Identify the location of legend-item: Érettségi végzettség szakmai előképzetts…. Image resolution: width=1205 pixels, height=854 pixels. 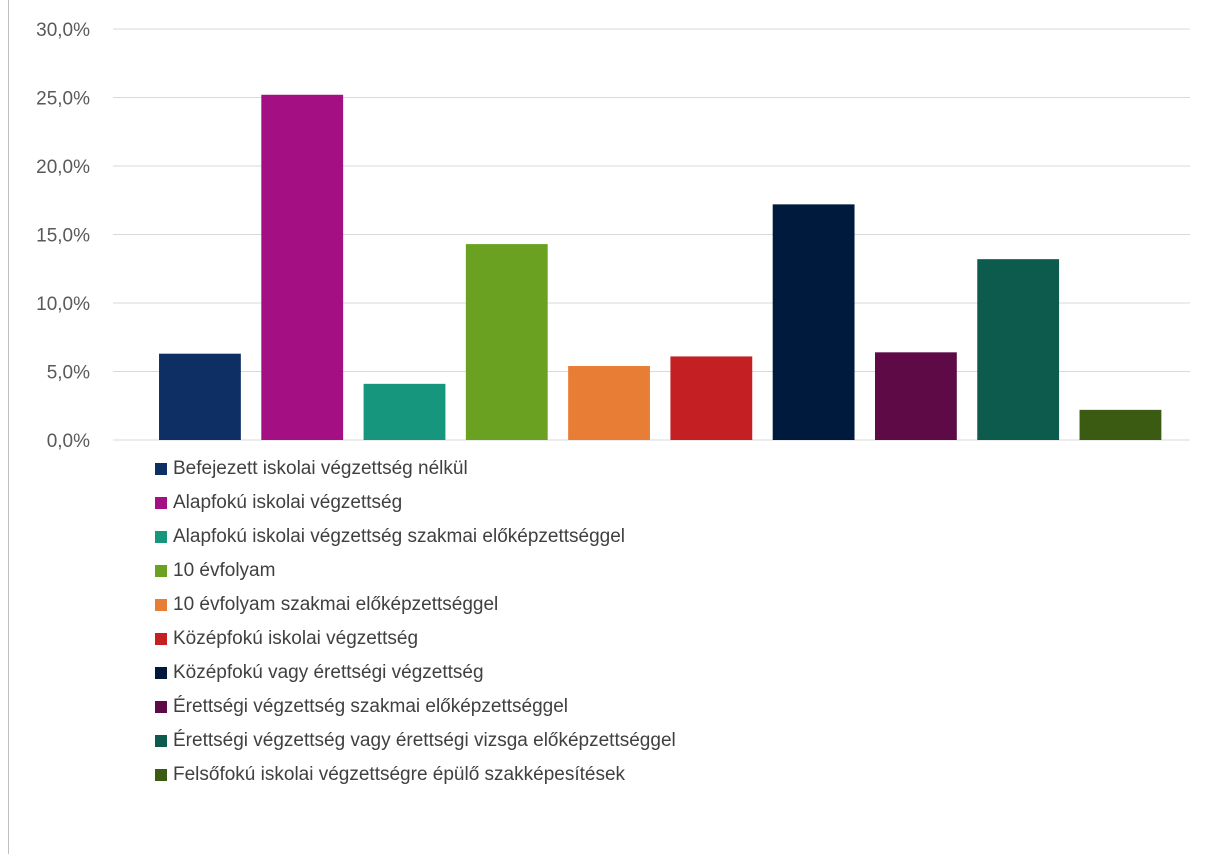
(415, 707).